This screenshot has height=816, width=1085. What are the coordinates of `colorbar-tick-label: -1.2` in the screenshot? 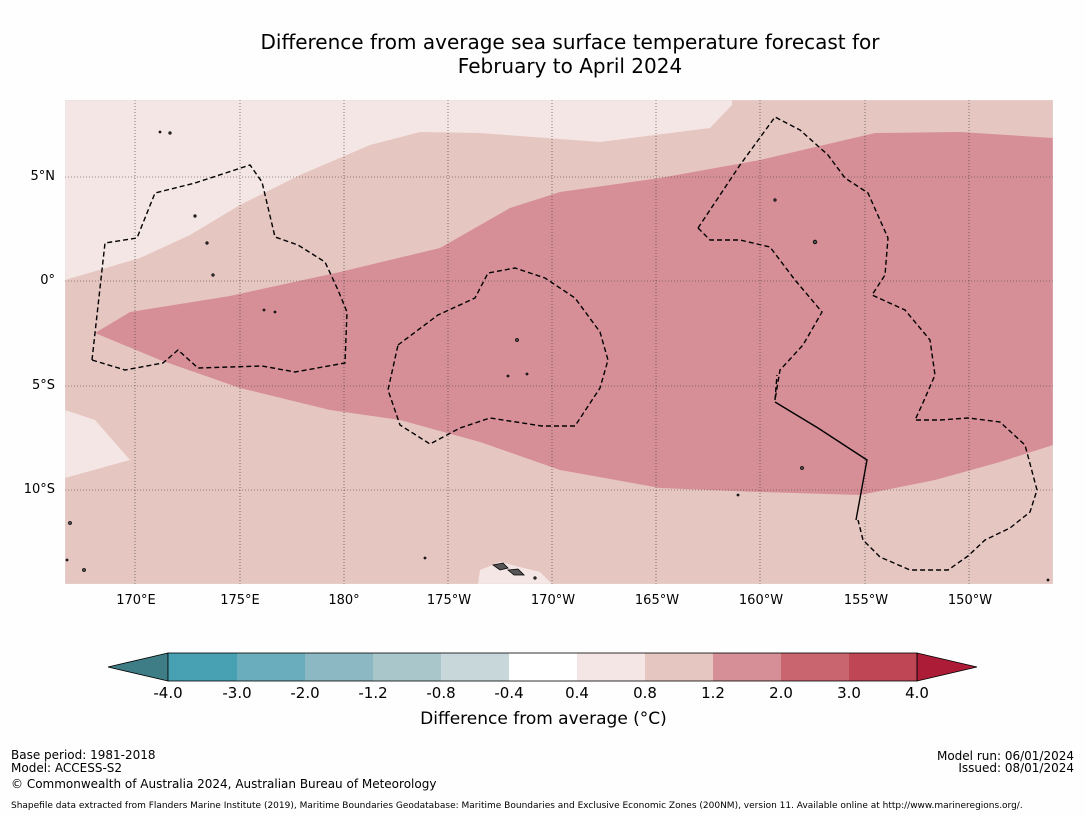 It's located at (373, 693).